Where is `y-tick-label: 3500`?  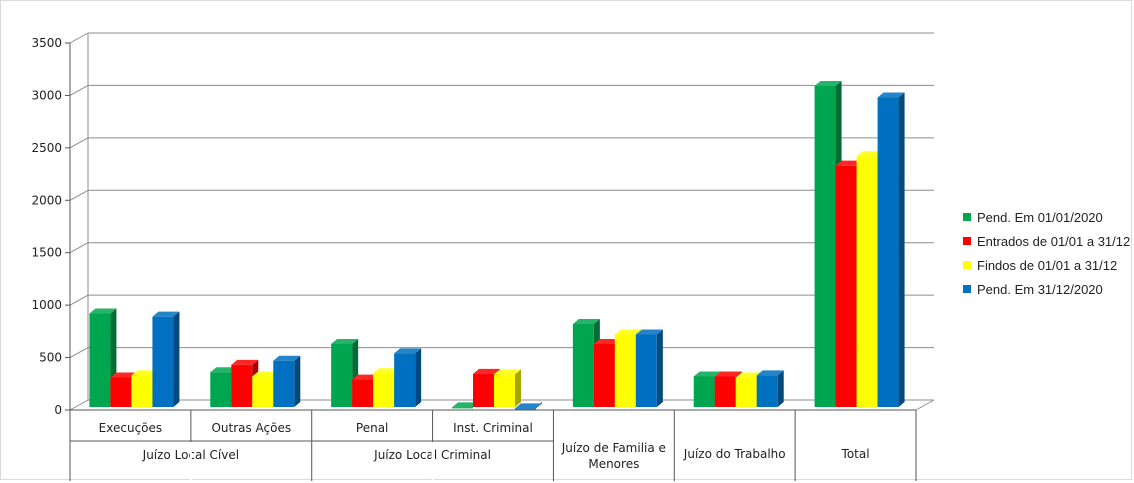
y-tick-label: 3500 is located at coordinates (46, 43).